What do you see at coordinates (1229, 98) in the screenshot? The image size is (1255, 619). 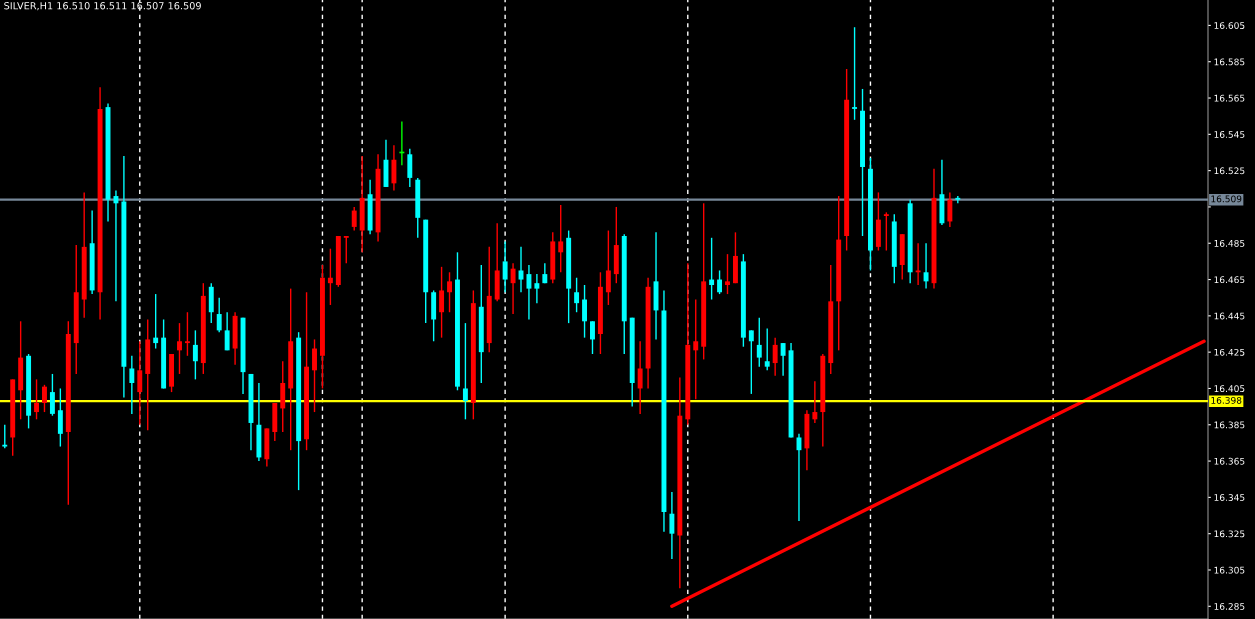 I see `y-tick-label: 16.565` at bounding box center [1229, 98].